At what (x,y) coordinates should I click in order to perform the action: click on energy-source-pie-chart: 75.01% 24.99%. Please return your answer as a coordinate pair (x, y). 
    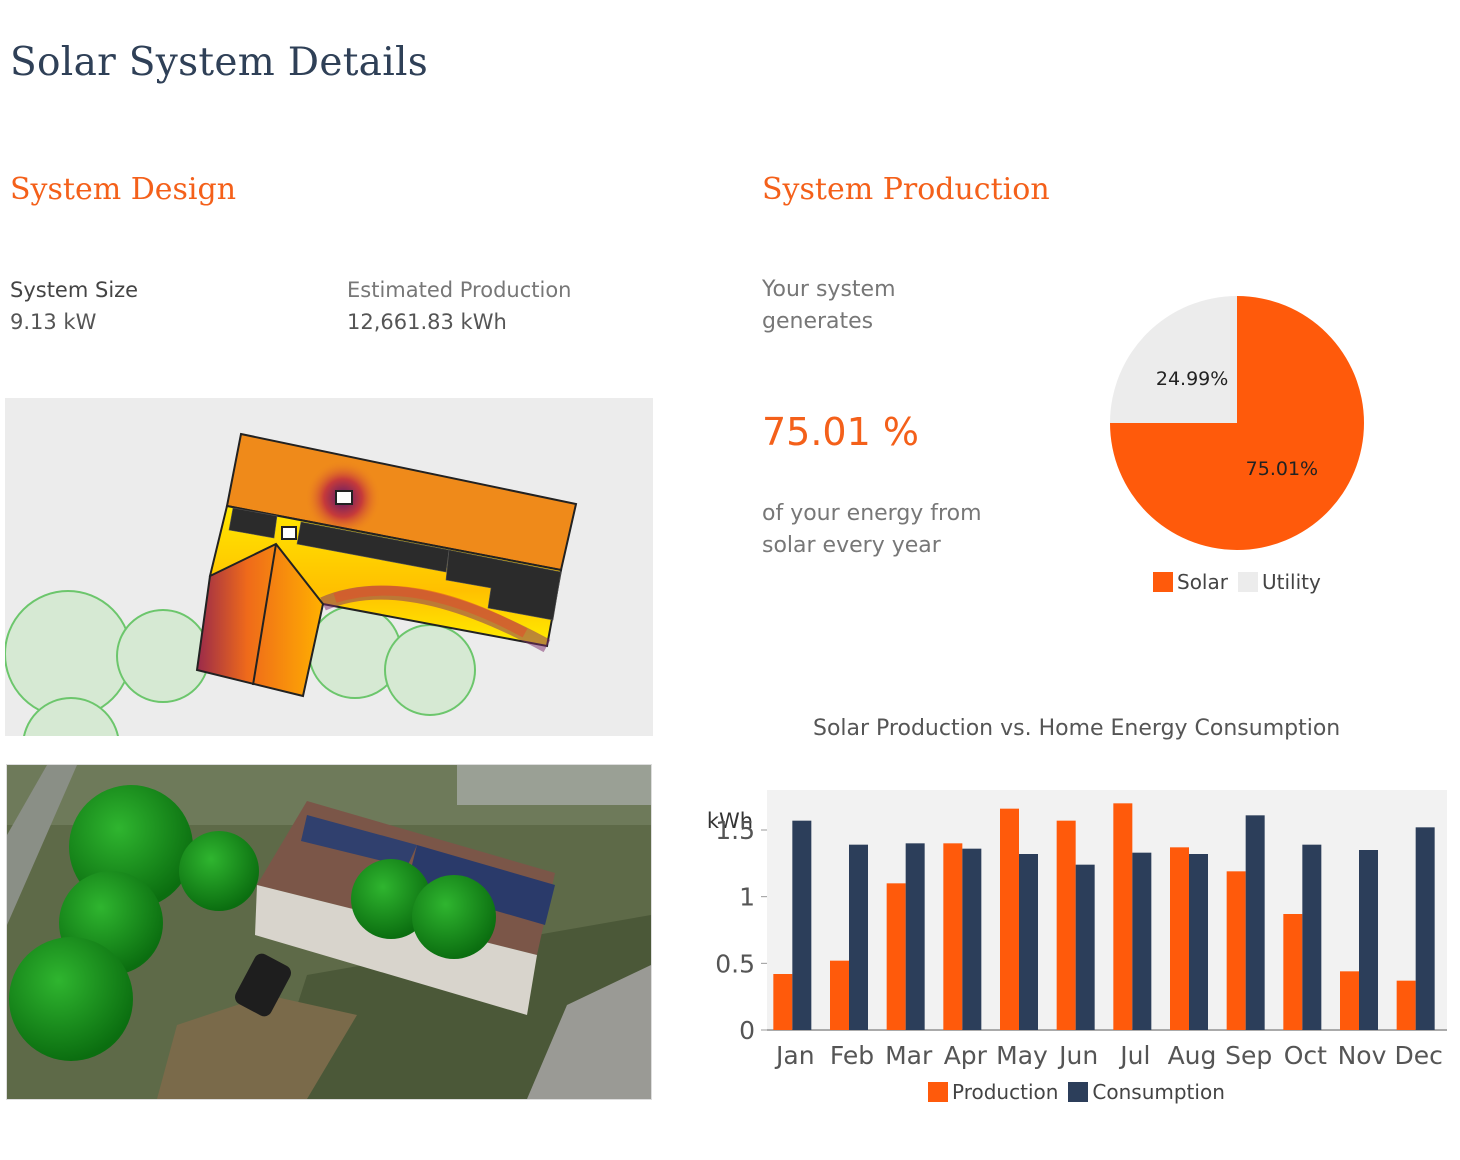
    Looking at the image, I should click on (1237, 423).